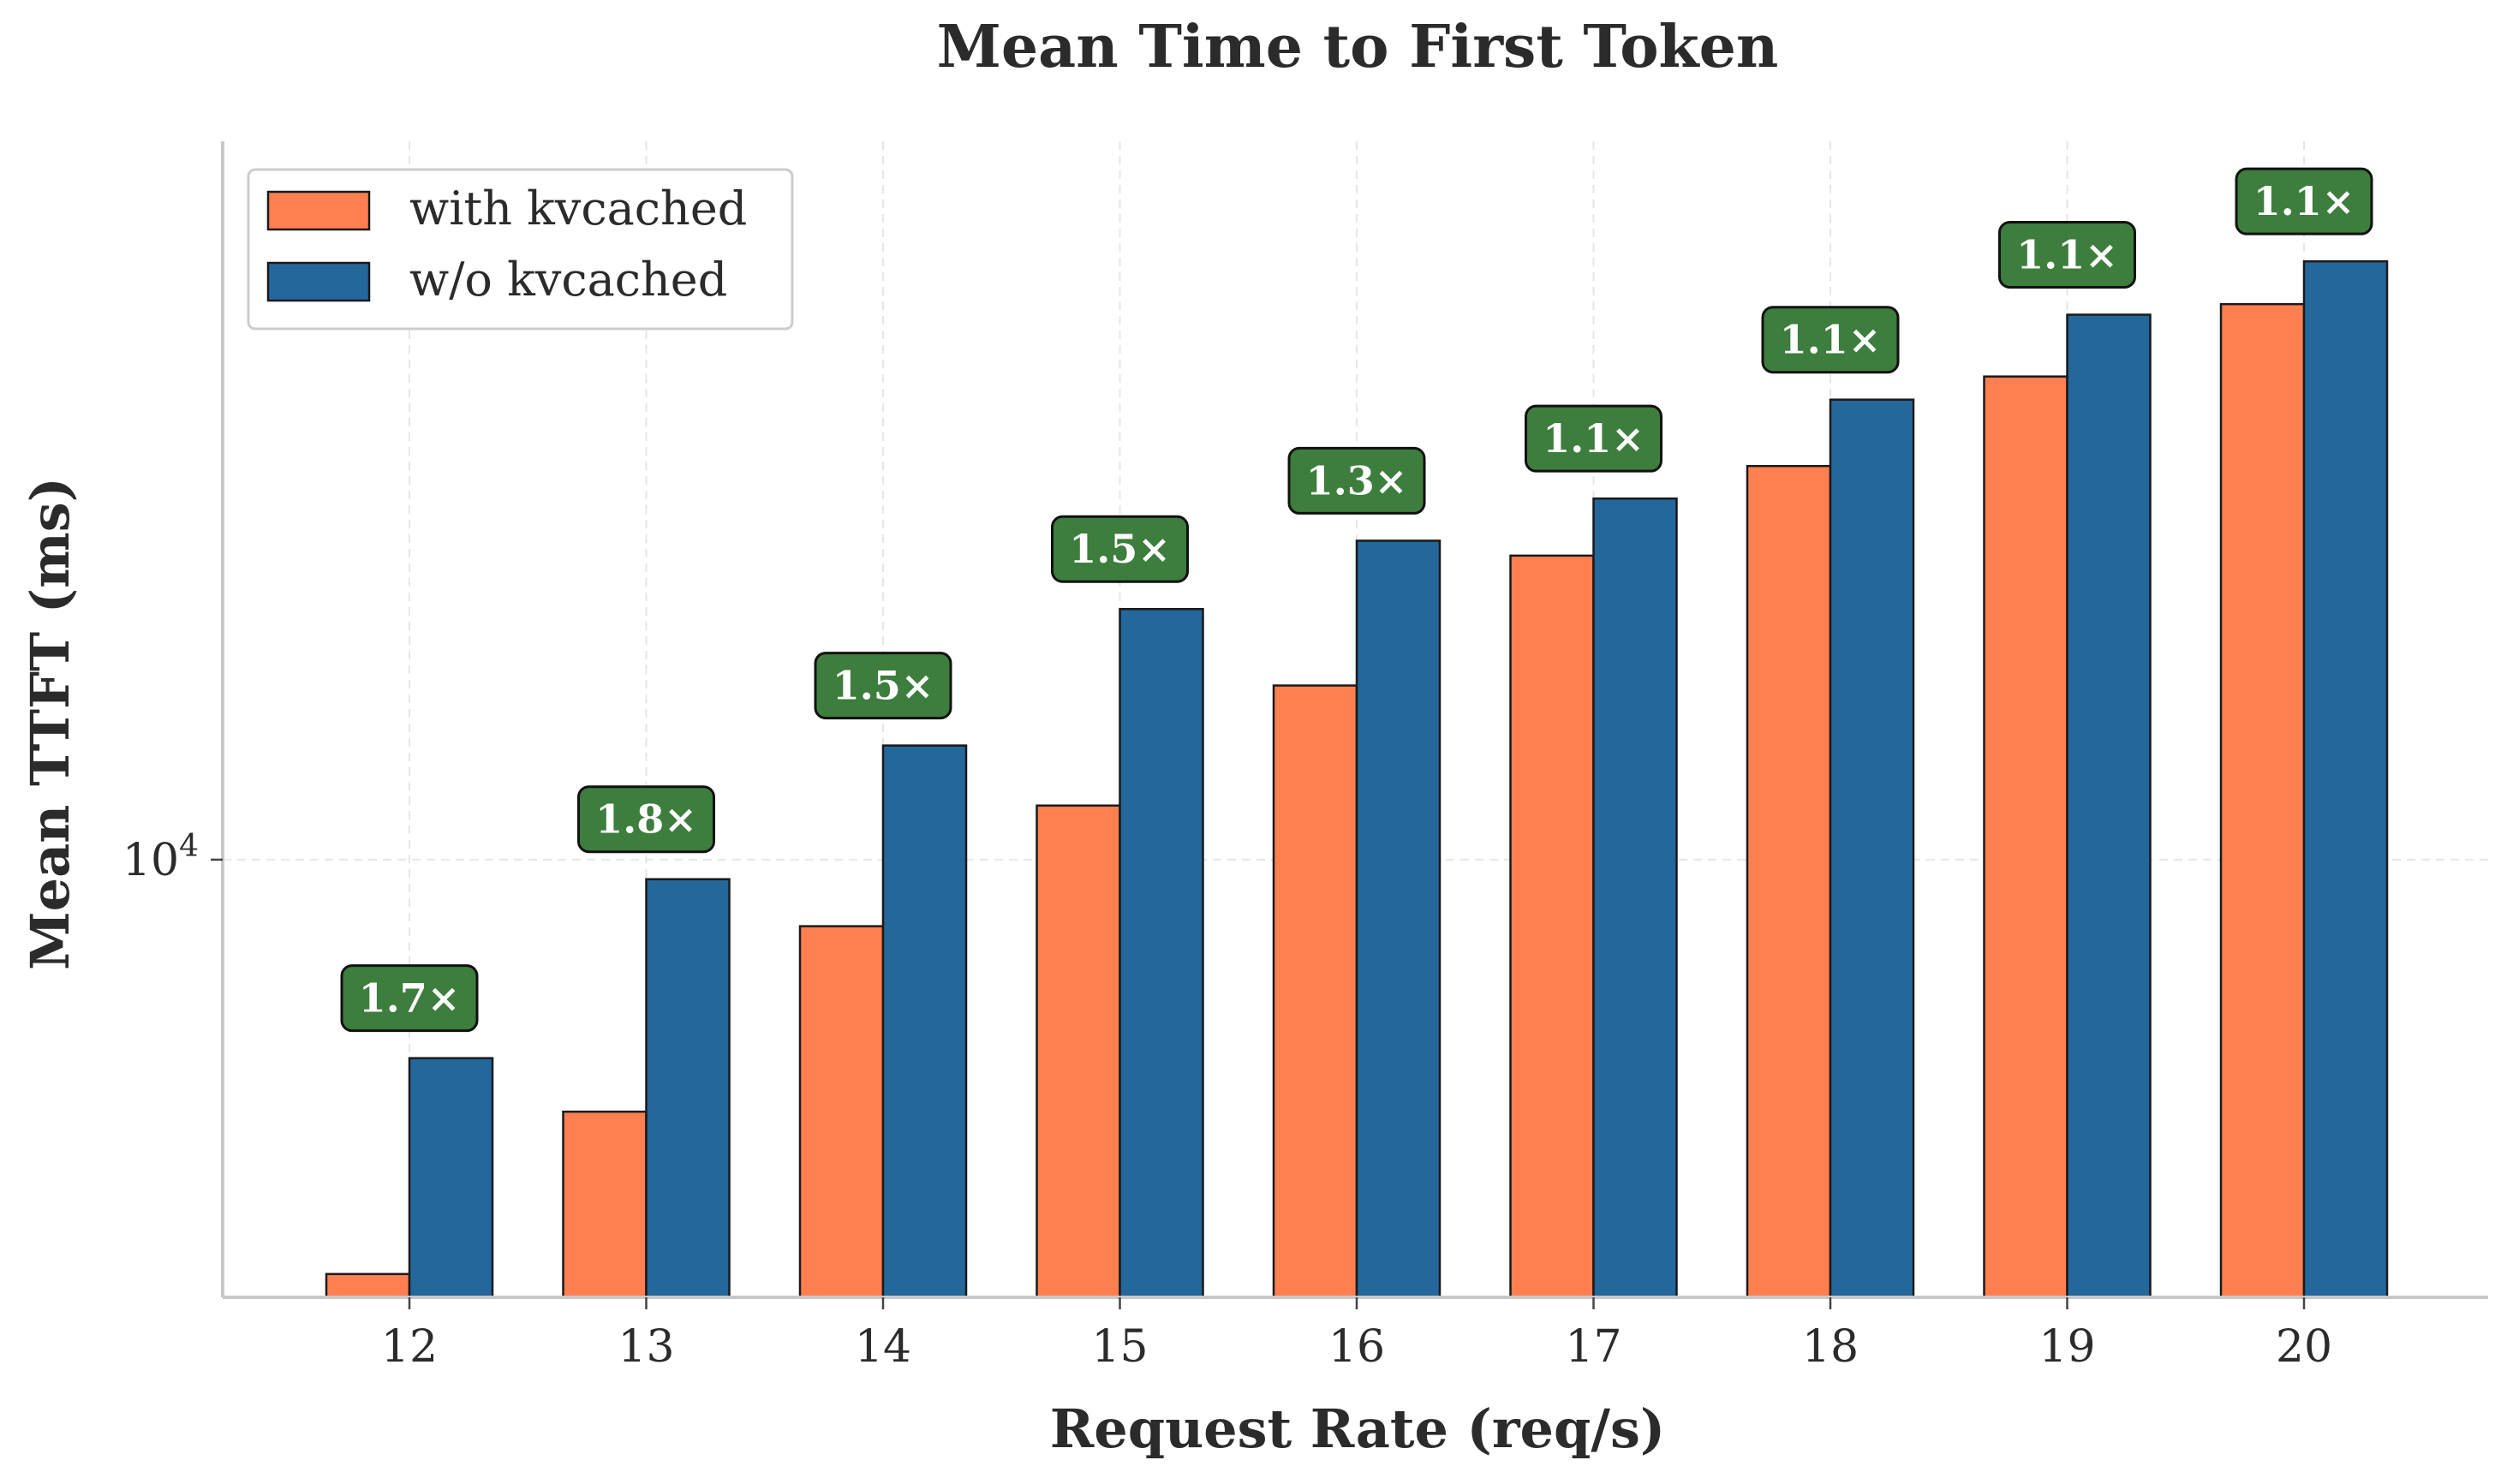 The height and width of the screenshot is (1484, 2513). I want to click on x-tick-label: 19, so click(2066, 1347).